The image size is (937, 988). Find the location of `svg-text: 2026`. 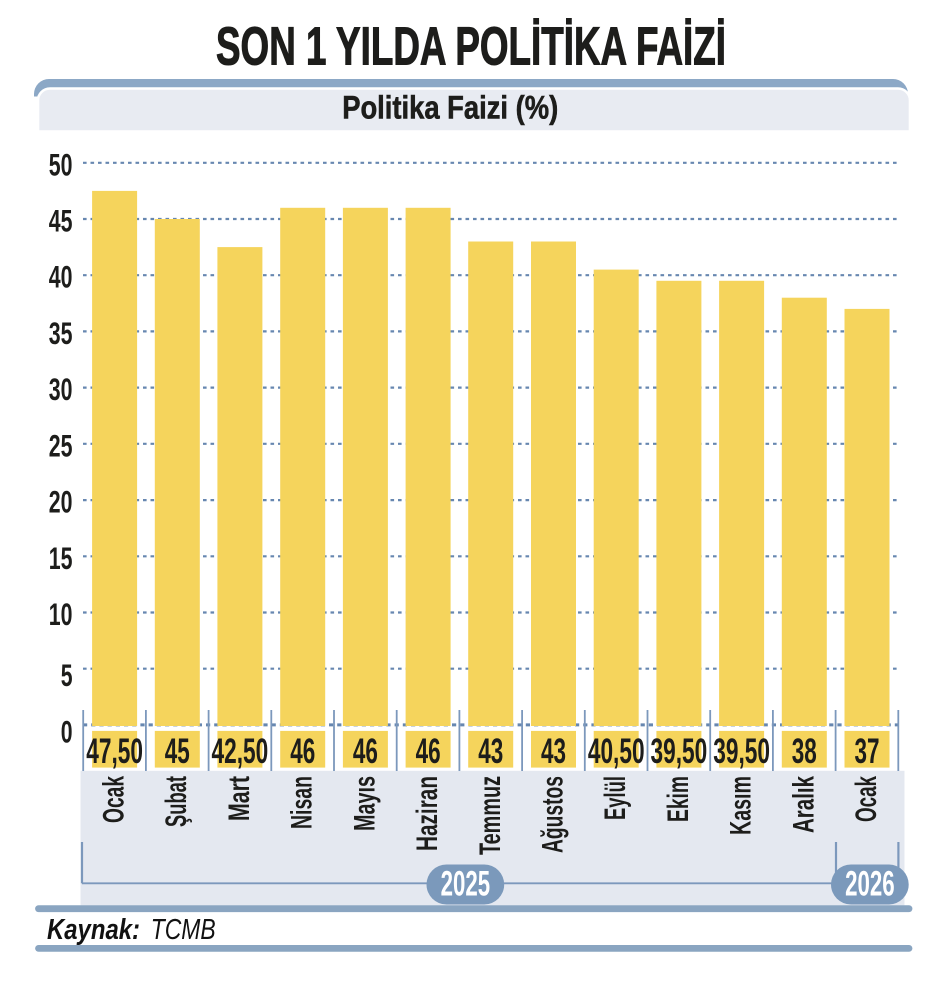

svg-text: 2026 is located at coordinates (870, 884).